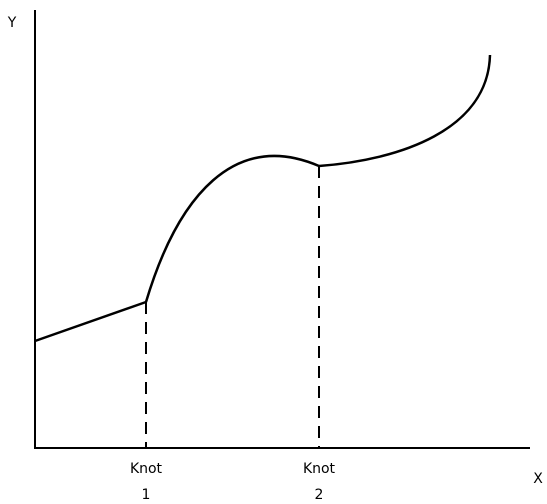  I want to click on x-axis-label: X, so click(538, 479).